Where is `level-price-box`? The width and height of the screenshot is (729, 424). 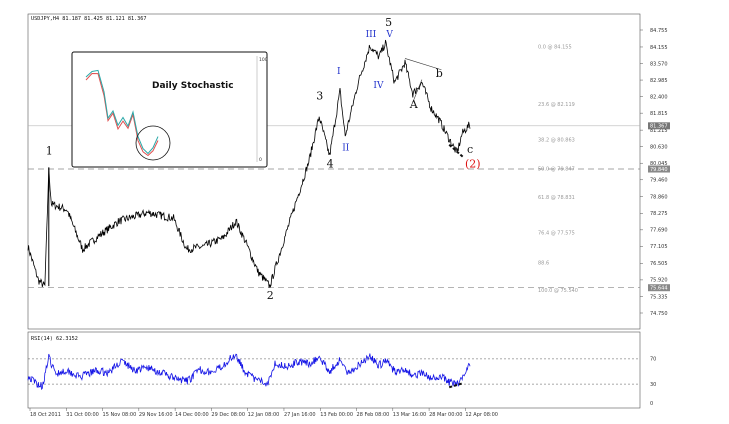 level-price-box is located at coordinates (659, 169).